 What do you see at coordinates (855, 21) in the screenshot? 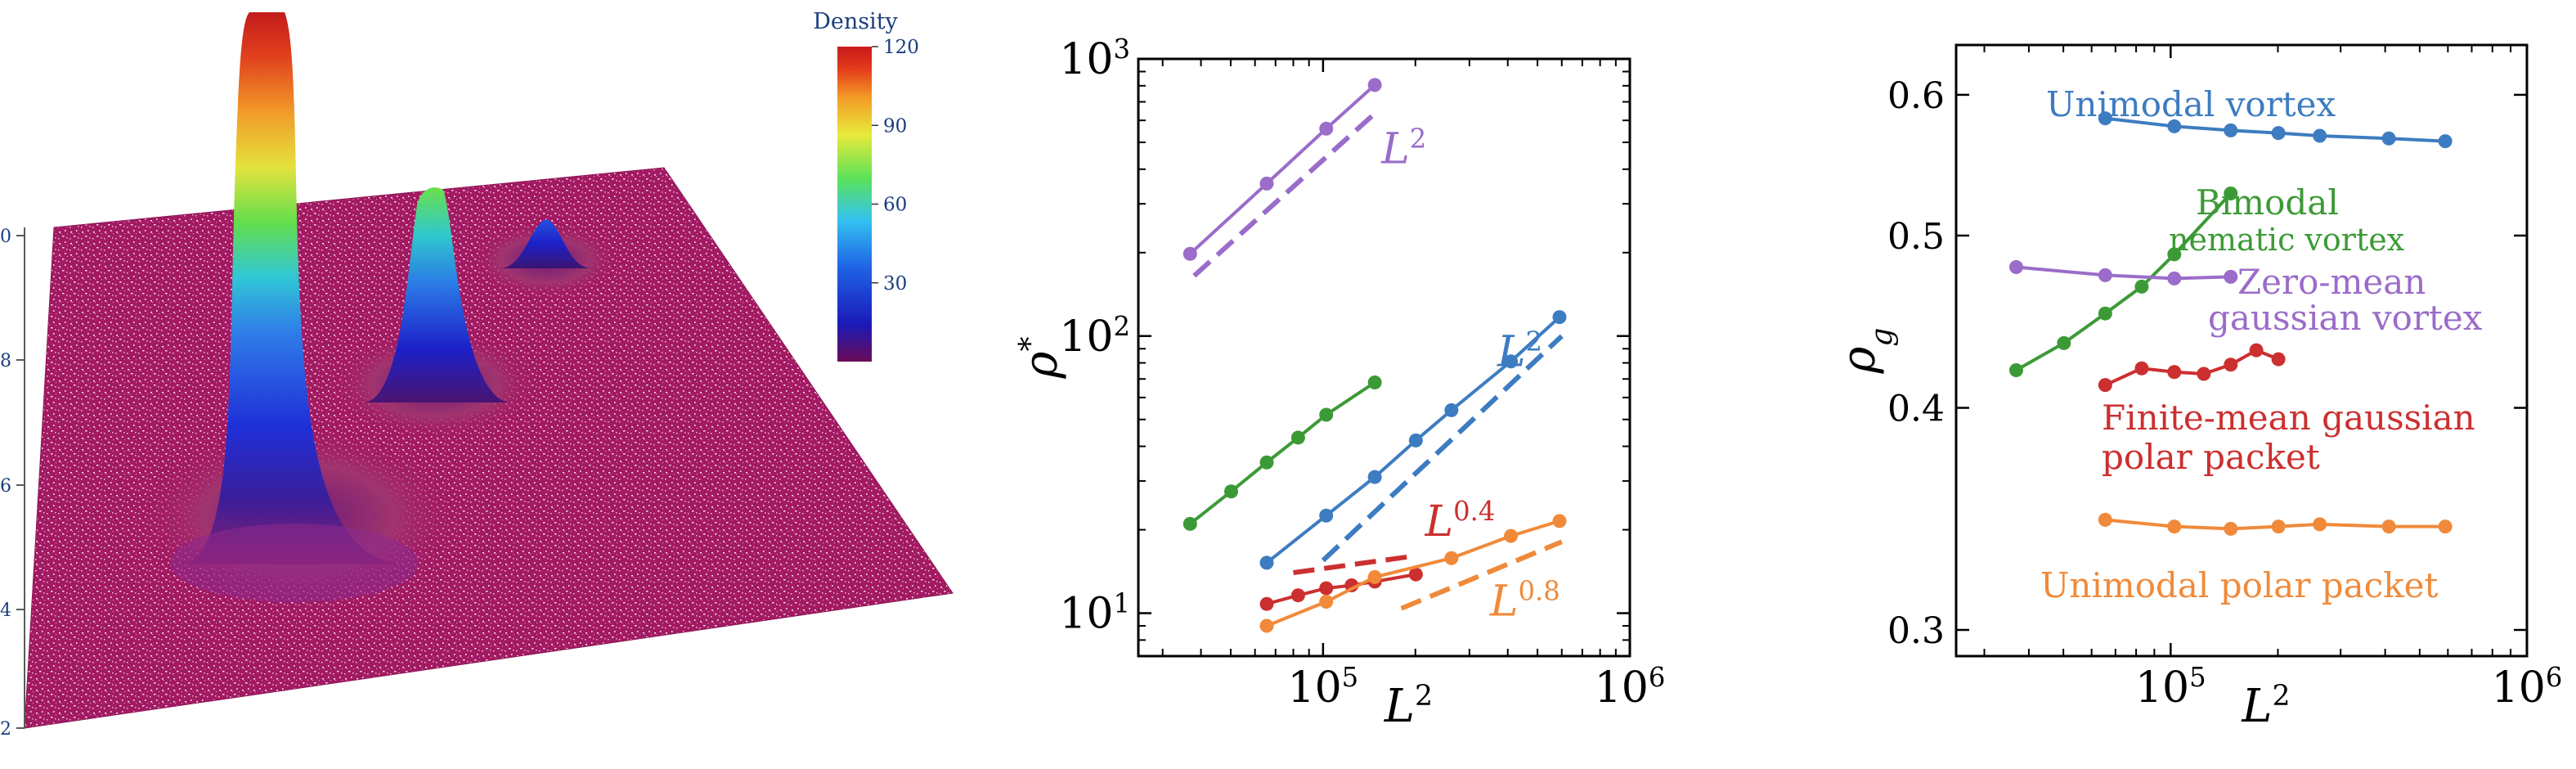
I see `colorbar-title: Density` at bounding box center [855, 21].